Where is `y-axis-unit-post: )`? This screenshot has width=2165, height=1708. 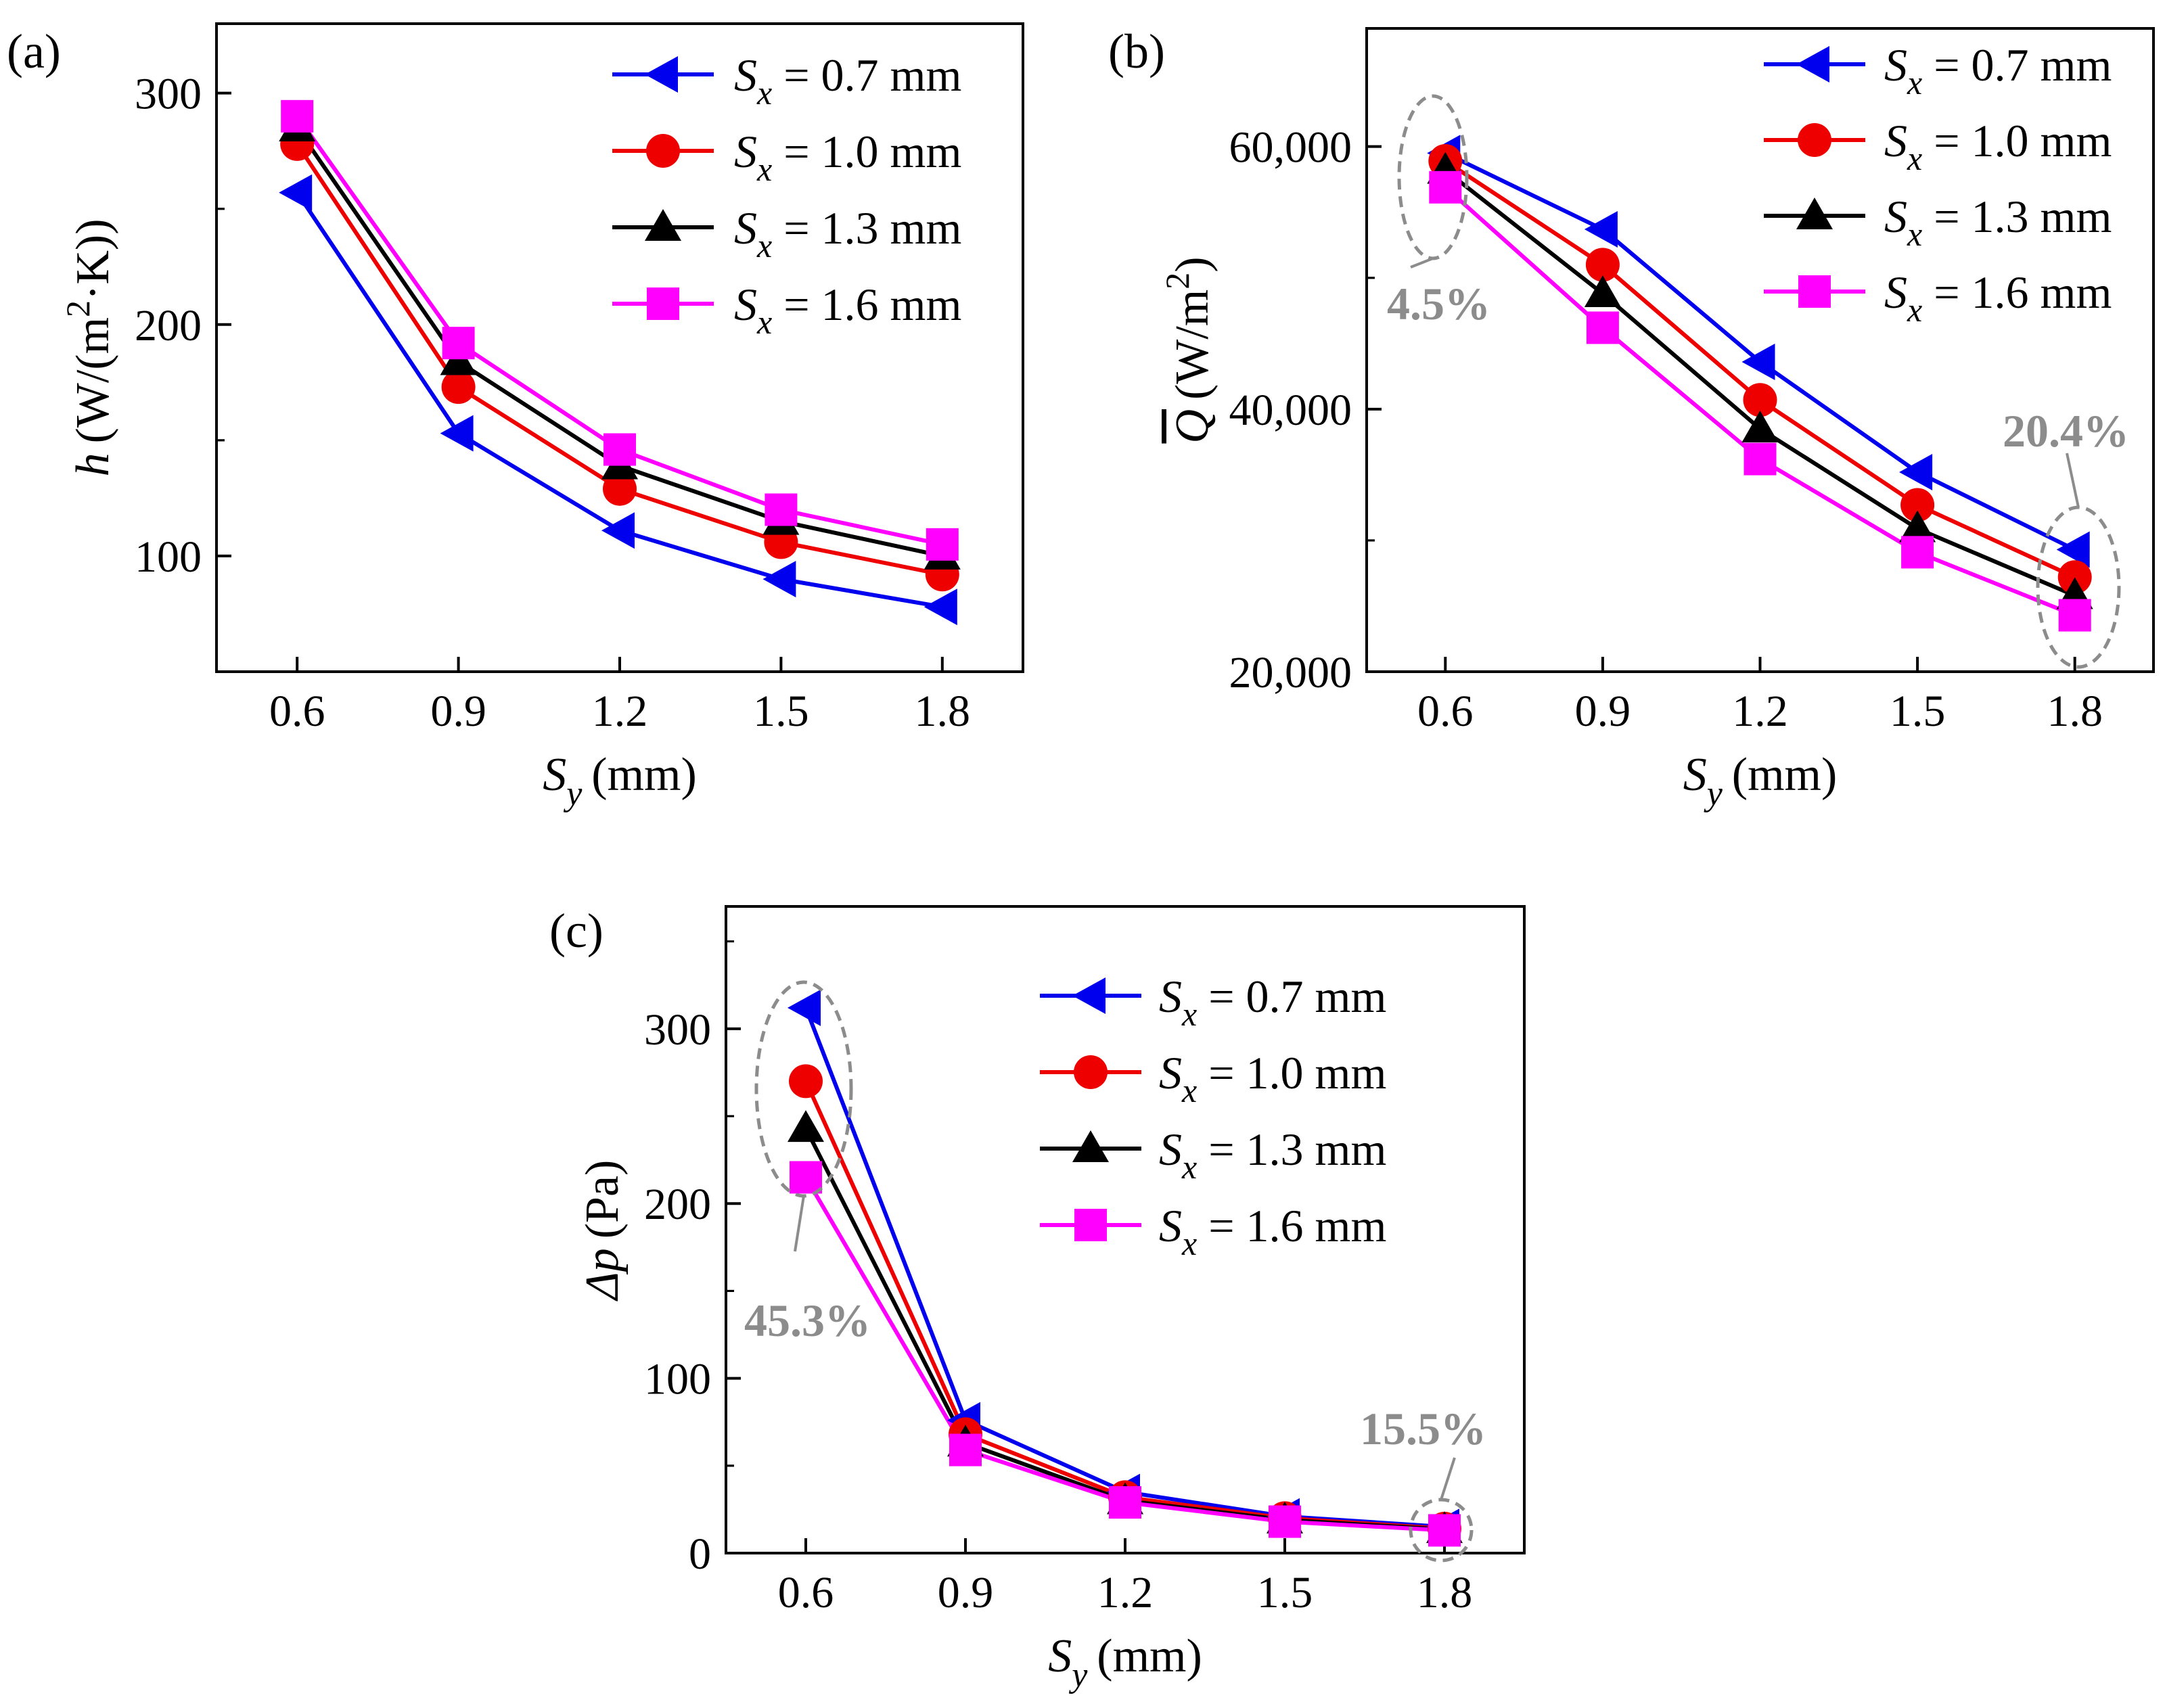 y-axis-unit-post: ) is located at coordinates (1192, 264).